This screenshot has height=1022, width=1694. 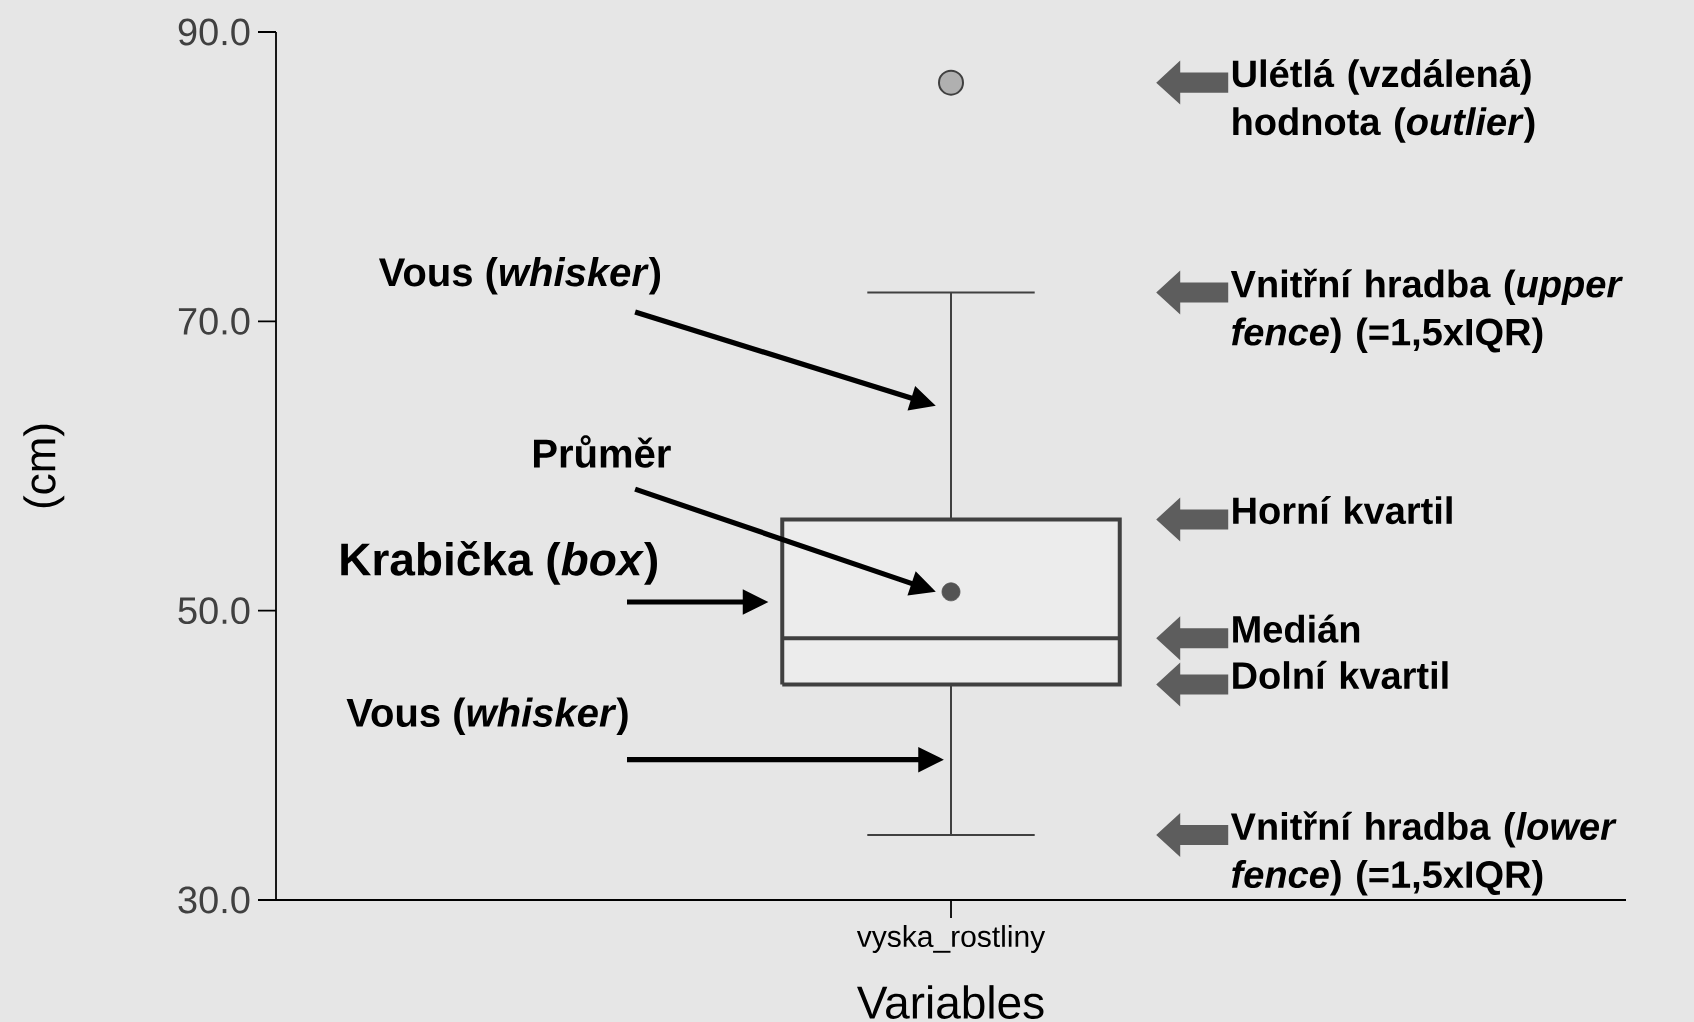 I want to click on y-tick-label: 30.0, so click(x=214, y=900).